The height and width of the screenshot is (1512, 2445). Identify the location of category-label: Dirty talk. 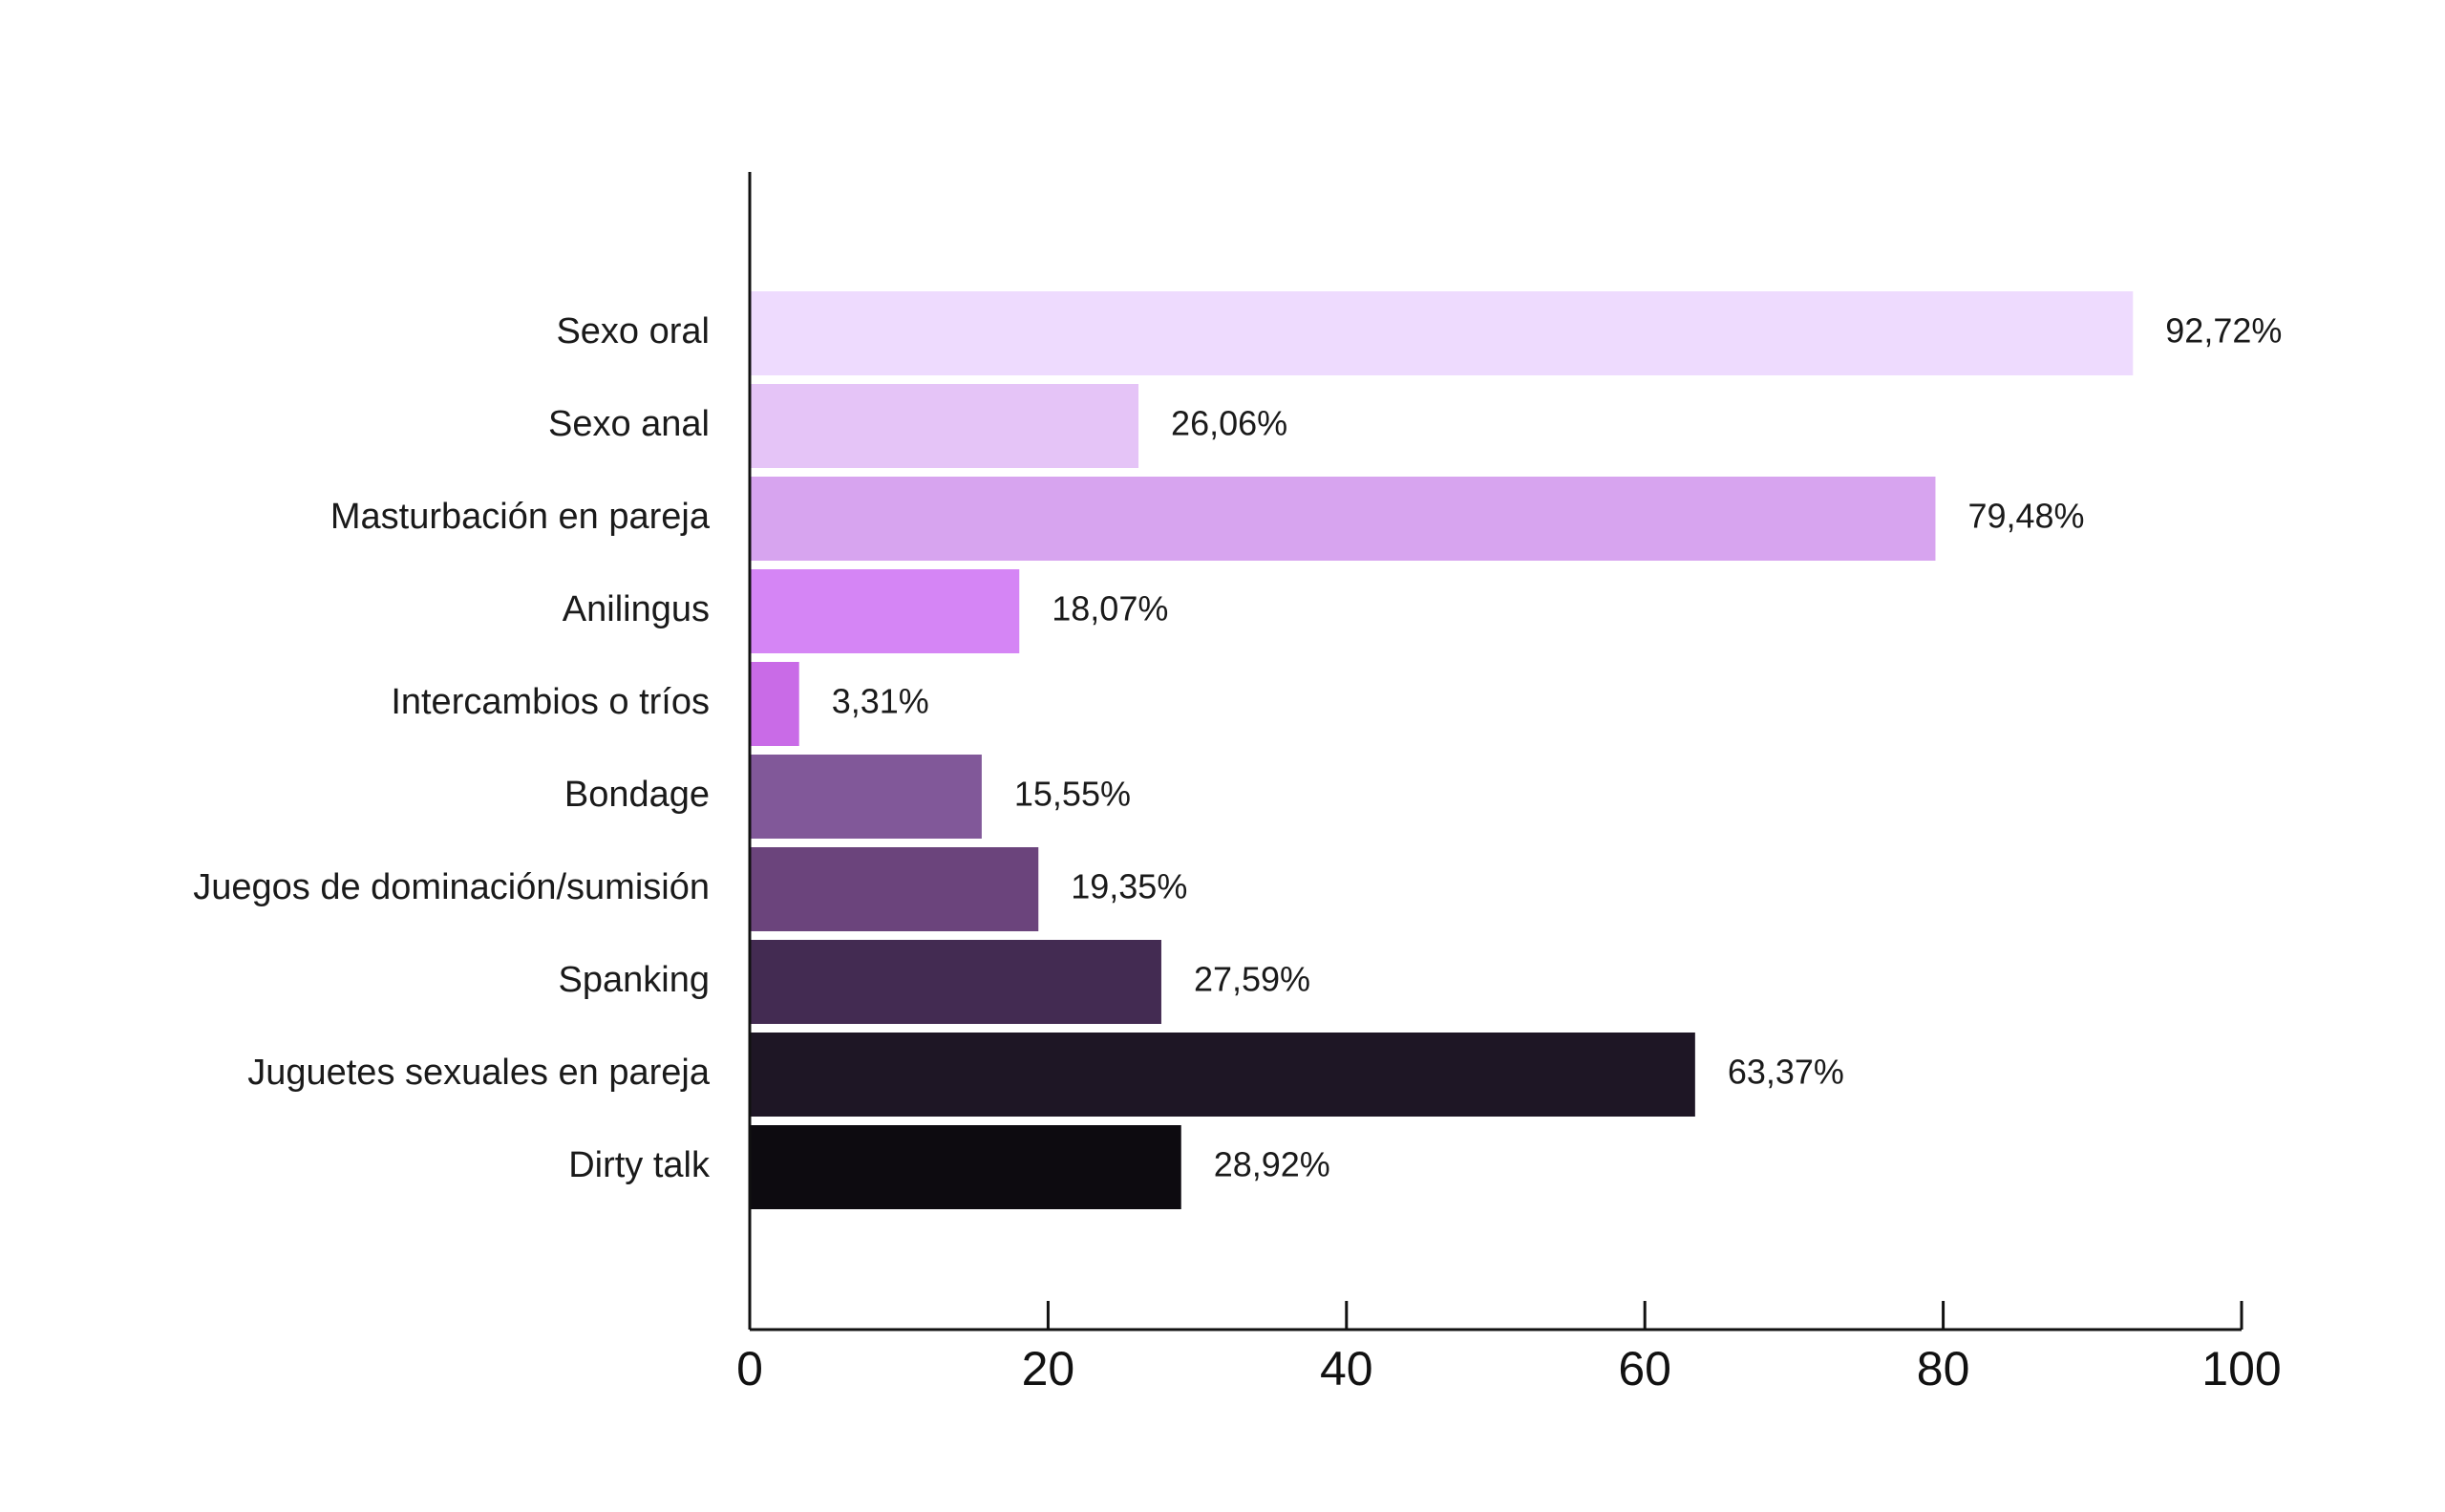
(640, 1165).